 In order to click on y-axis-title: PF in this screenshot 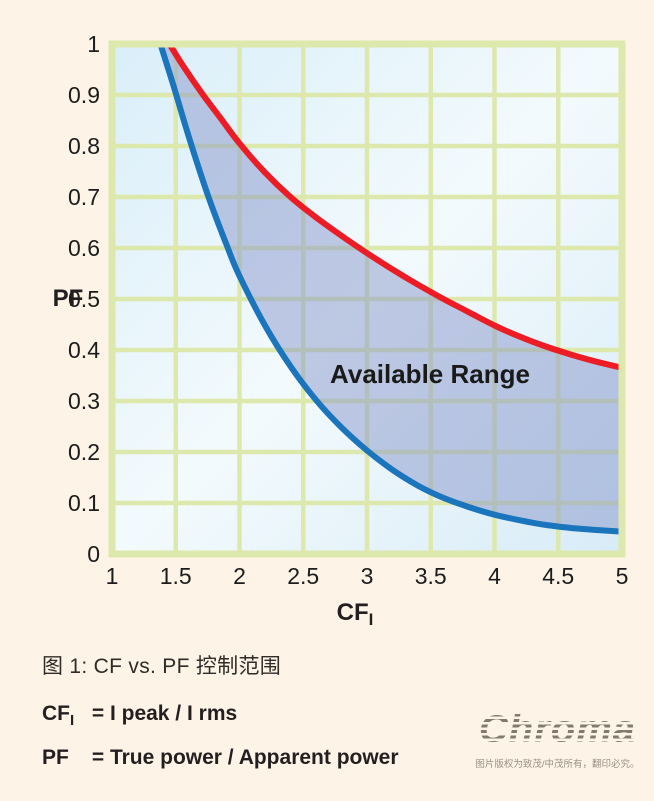, I will do `click(68, 298)`.